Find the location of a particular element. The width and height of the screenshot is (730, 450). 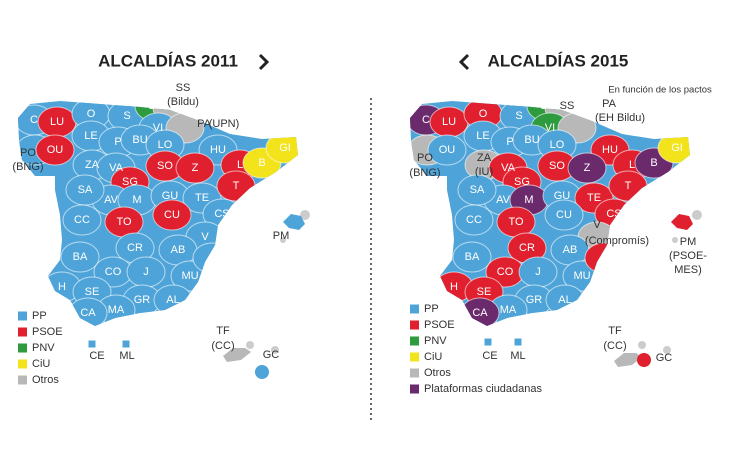

province-label: B is located at coordinates (653, 163).